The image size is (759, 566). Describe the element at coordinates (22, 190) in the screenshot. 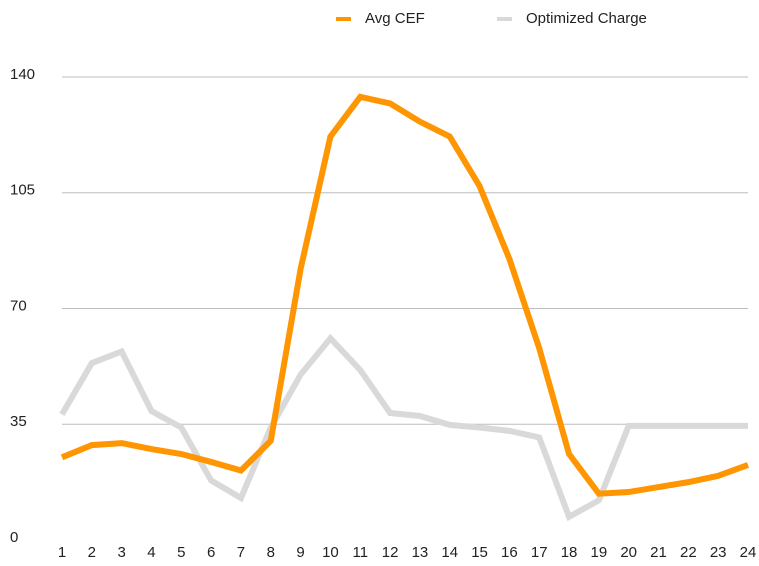

I see `y-tick-label: 105` at that location.